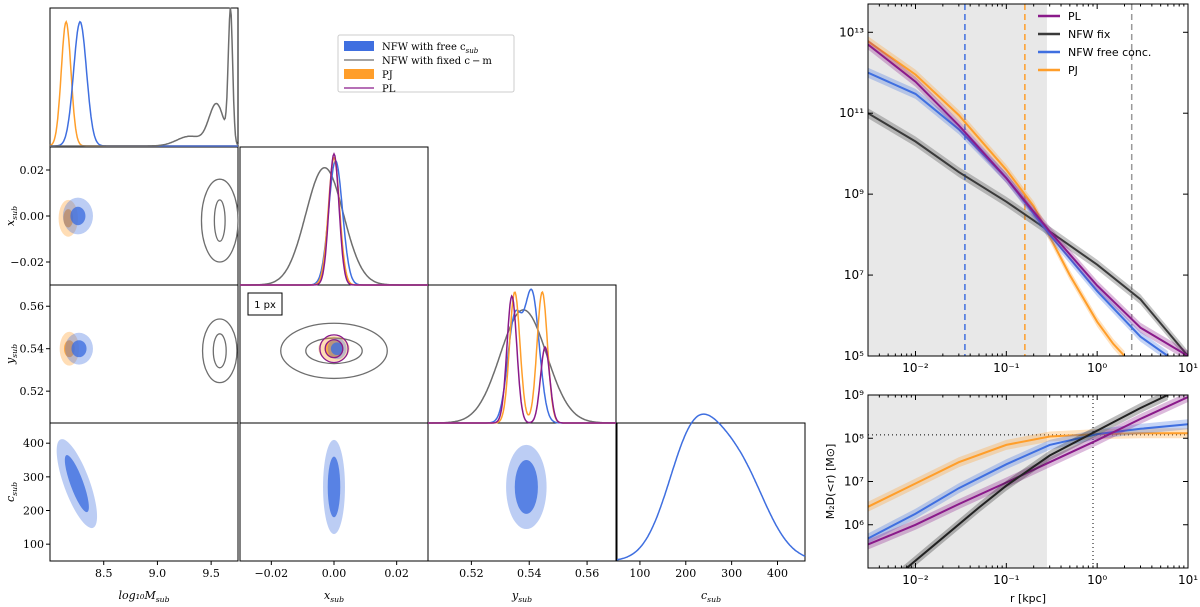  What do you see at coordinates (32, 170) in the screenshot?
I see `y-tick-label: 0.02` at bounding box center [32, 170].